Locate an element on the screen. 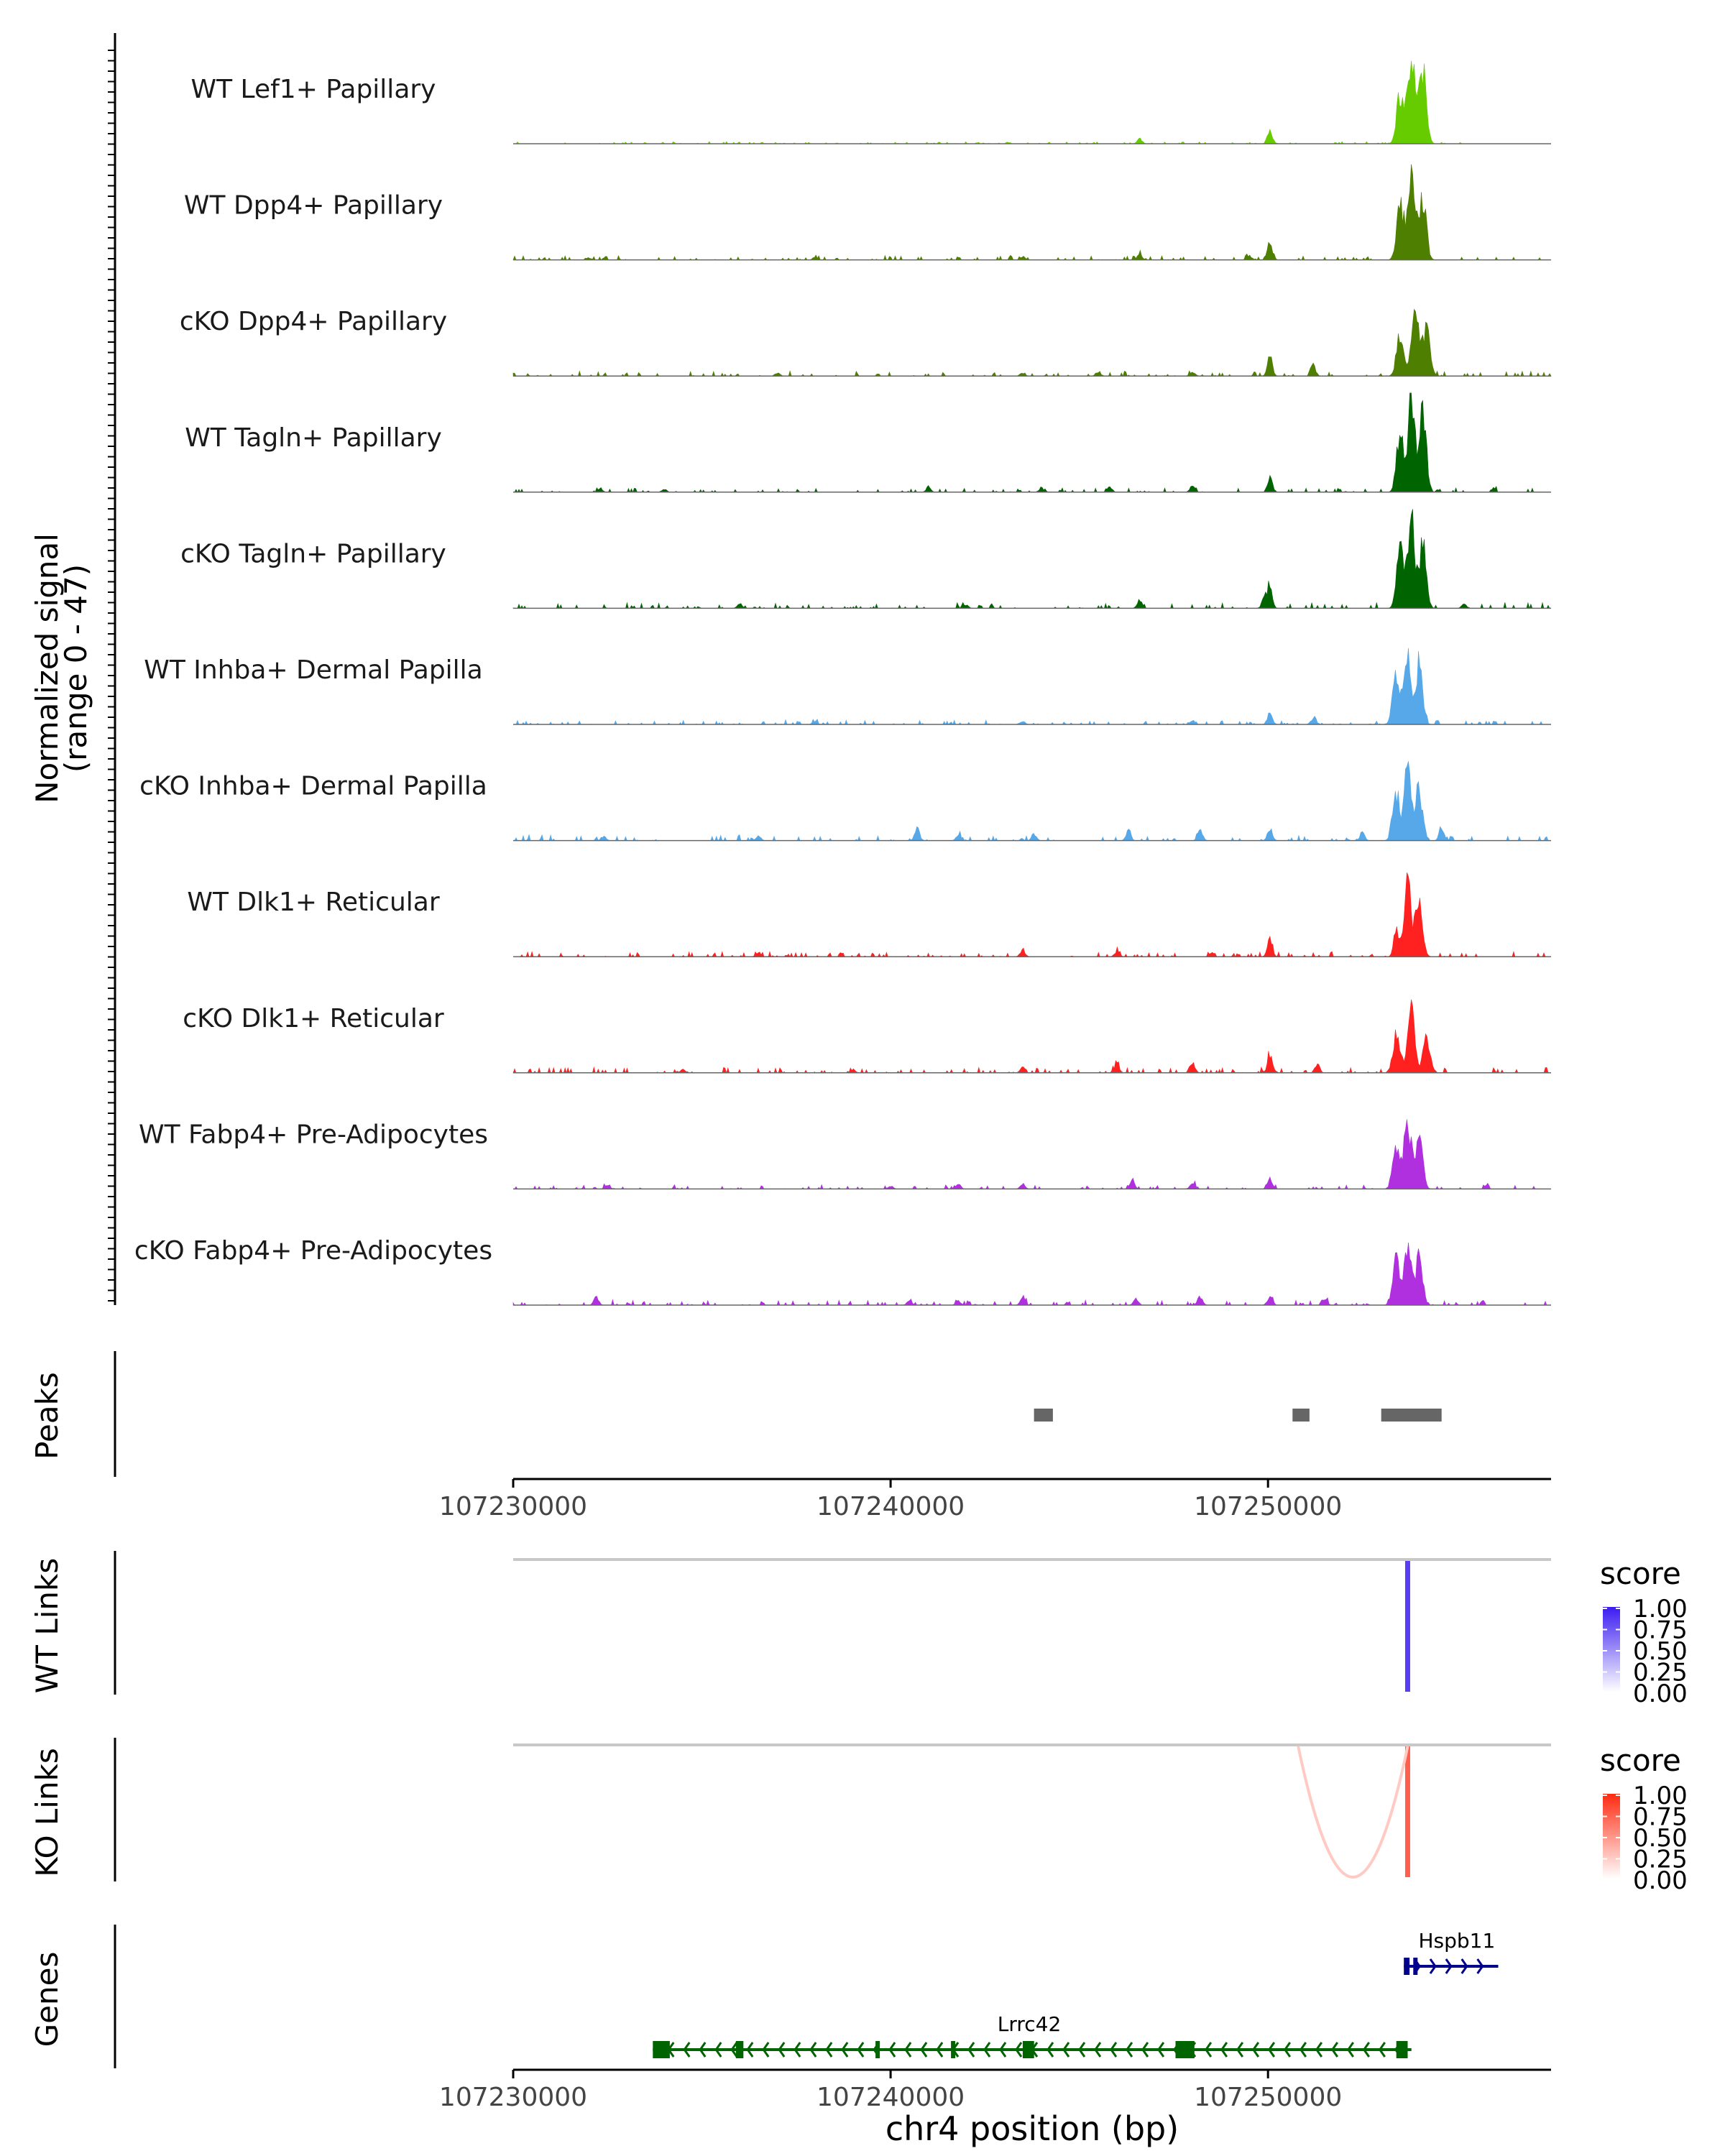  ko-links-panel: KO Links score 1.000.750.500.250.00 is located at coordinates (858, 1817).